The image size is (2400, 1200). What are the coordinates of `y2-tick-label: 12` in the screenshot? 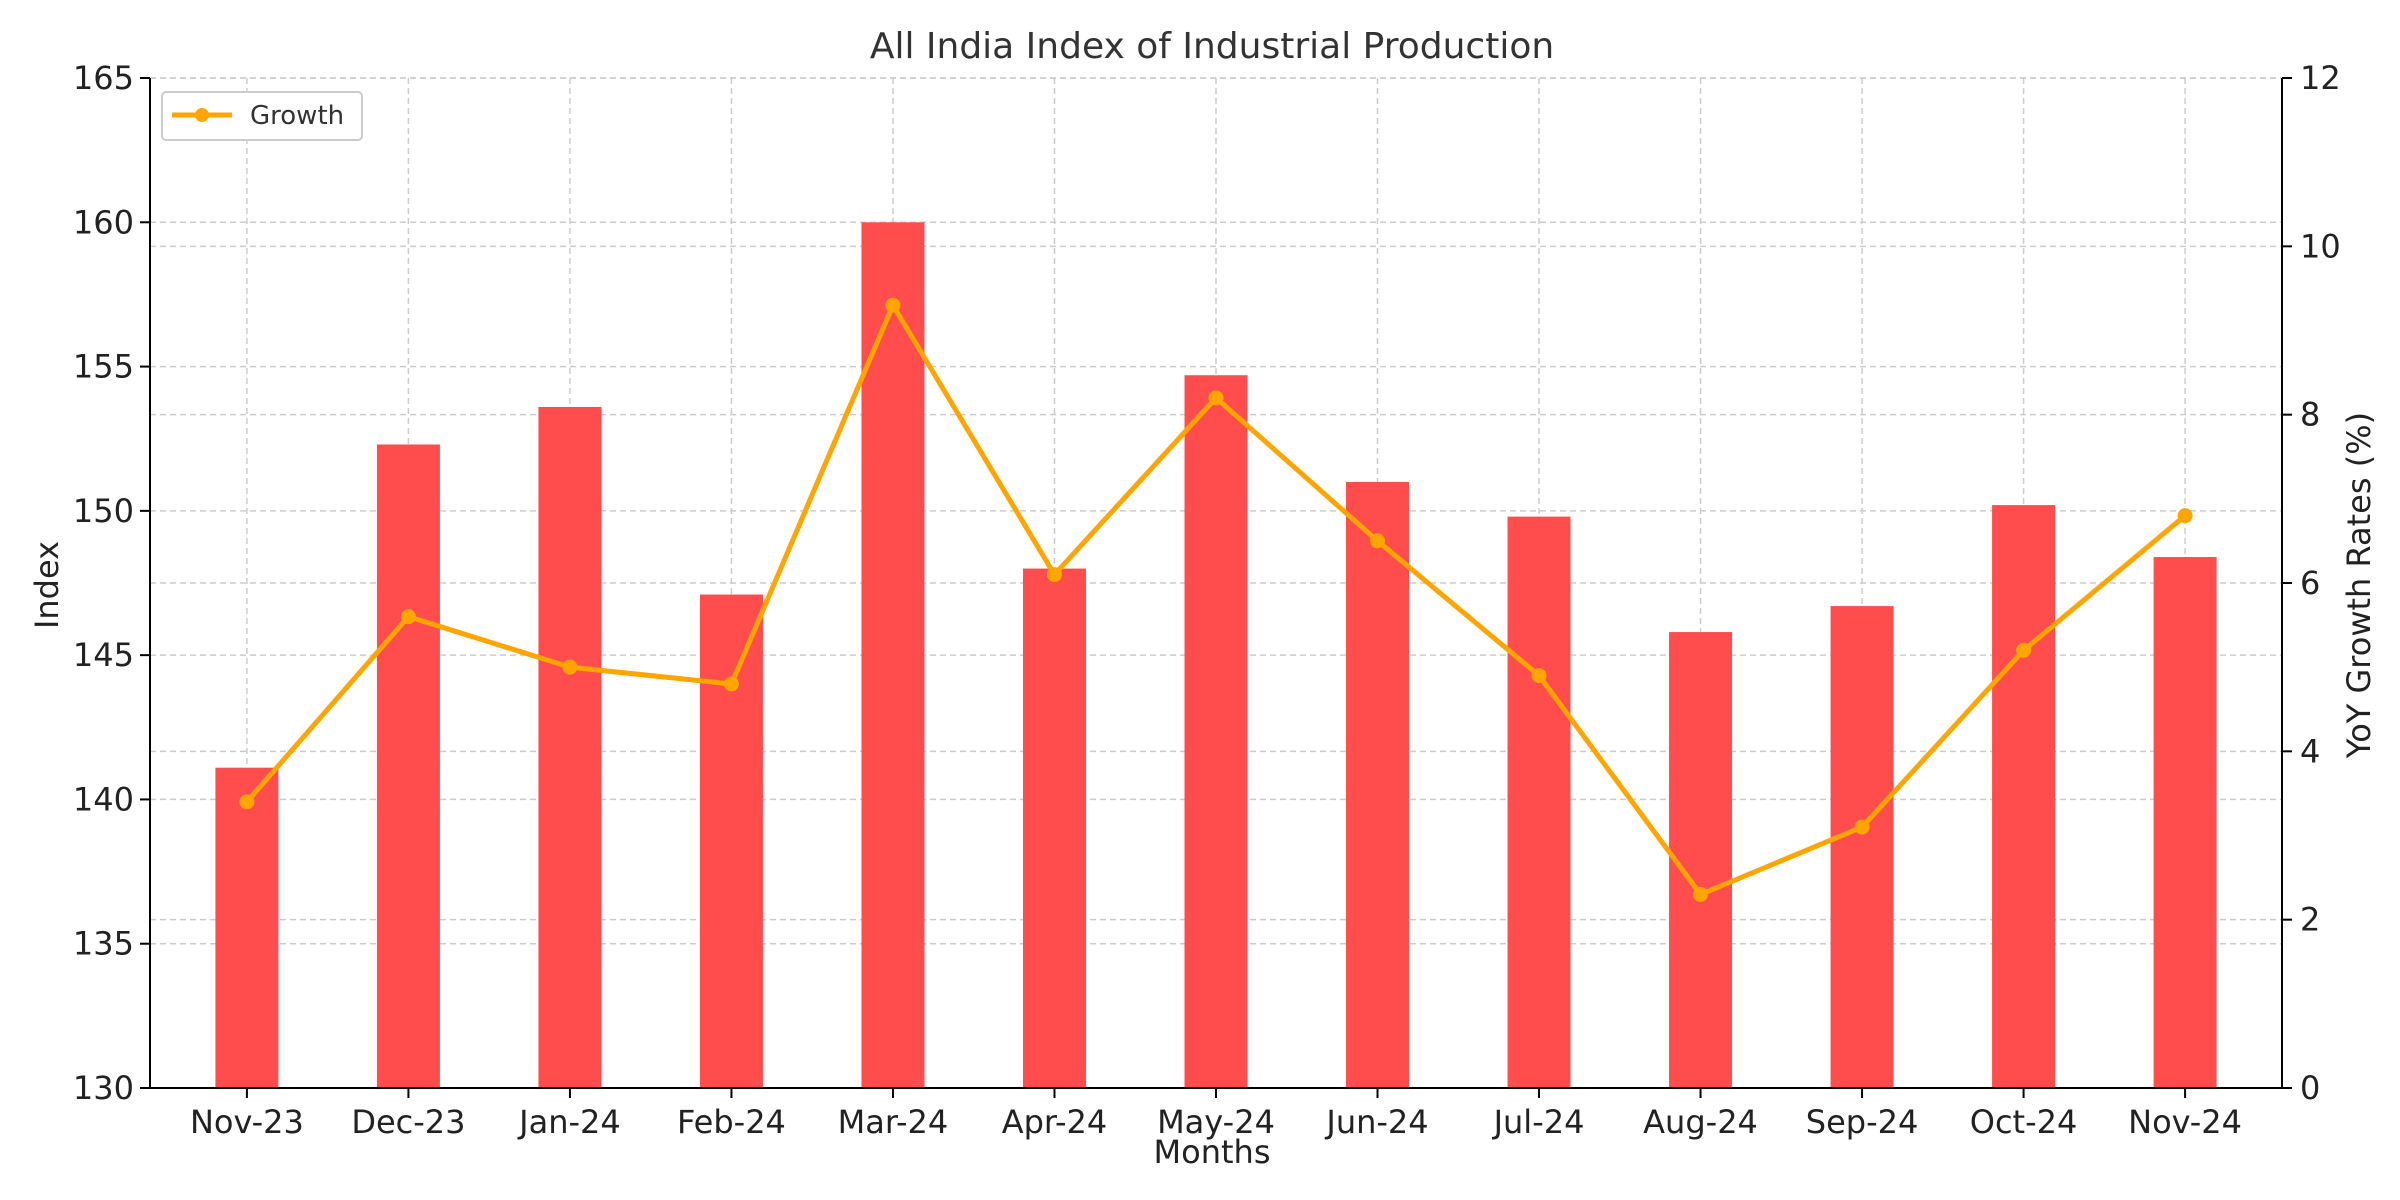 It's located at (2320, 78).